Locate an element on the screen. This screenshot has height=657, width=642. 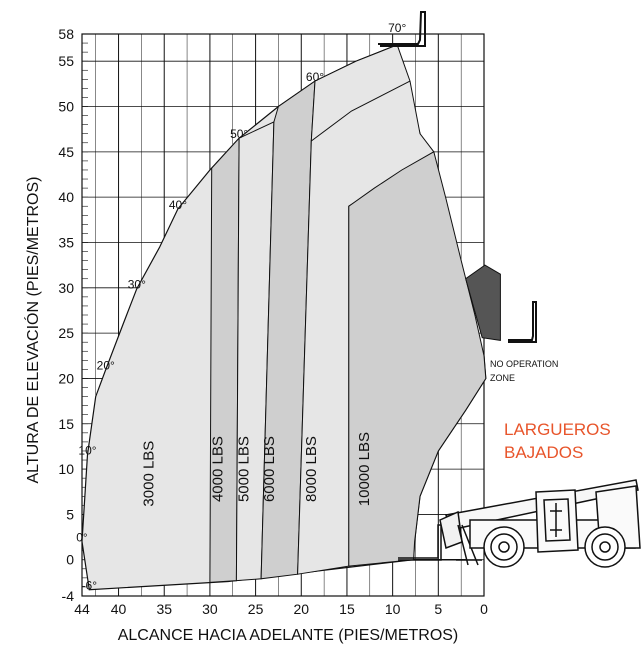
stabilizers-label-2: BAJADOS is located at coordinates (543, 452).